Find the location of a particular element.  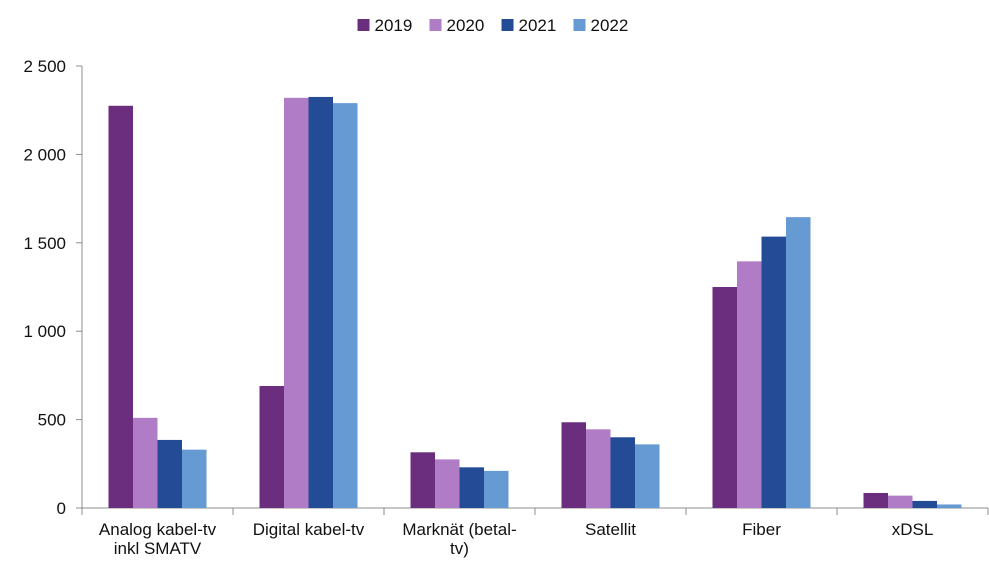

legend-item-2021: 2021 is located at coordinates (529, 25).